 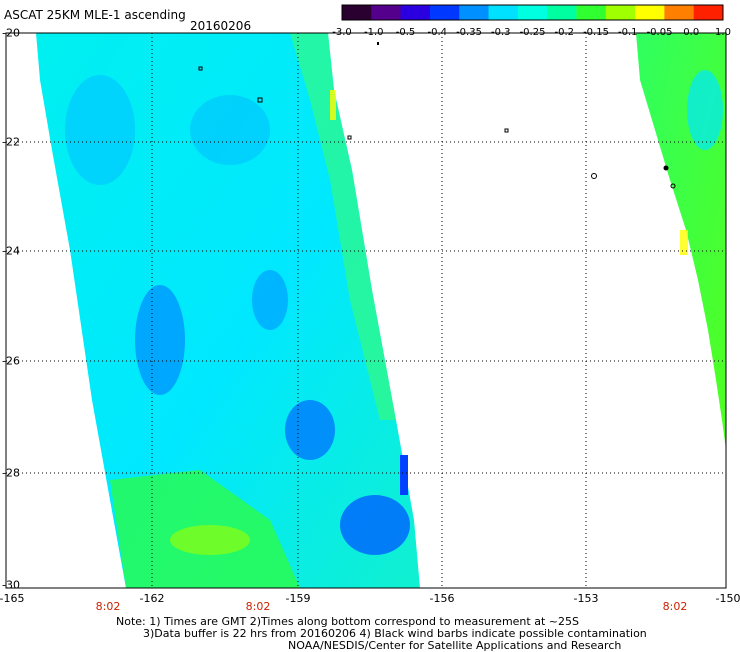 What do you see at coordinates (723, 32) in the screenshot?
I see `colorbar-label: 1.0` at bounding box center [723, 32].